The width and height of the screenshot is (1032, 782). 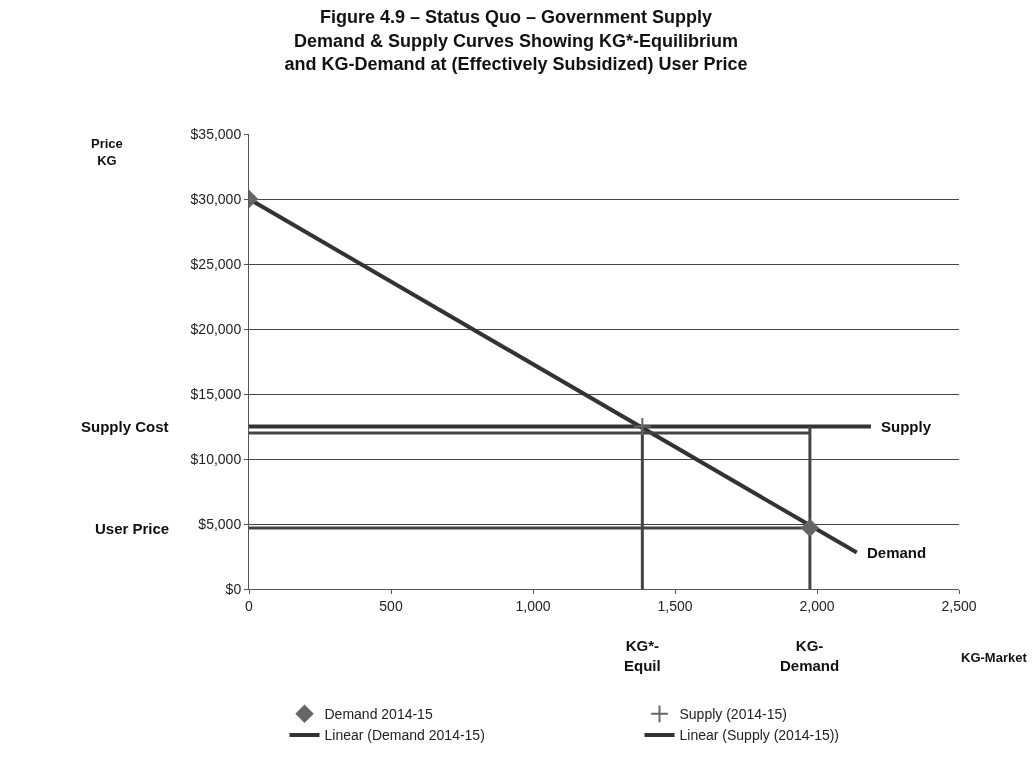 I want to click on legend-label: Demand 2014-15, so click(x=378, y=714).